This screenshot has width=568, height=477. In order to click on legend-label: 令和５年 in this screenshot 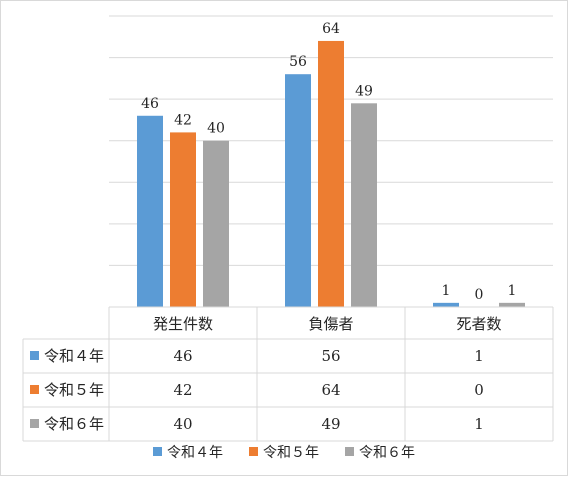, I will do `click(291, 453)`.